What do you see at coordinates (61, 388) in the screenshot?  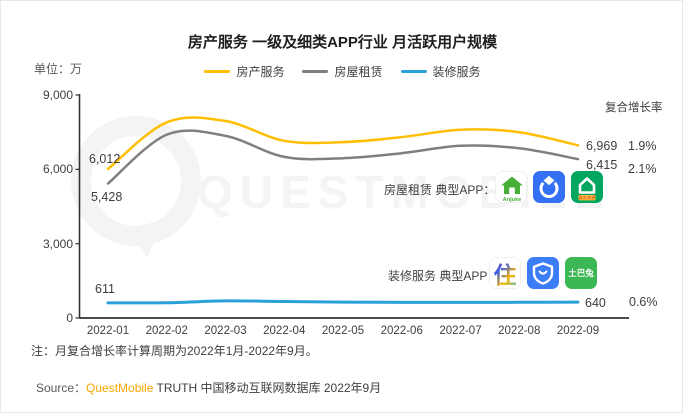 I see `source-prefix: Source：` at bounding box center [61, 388].